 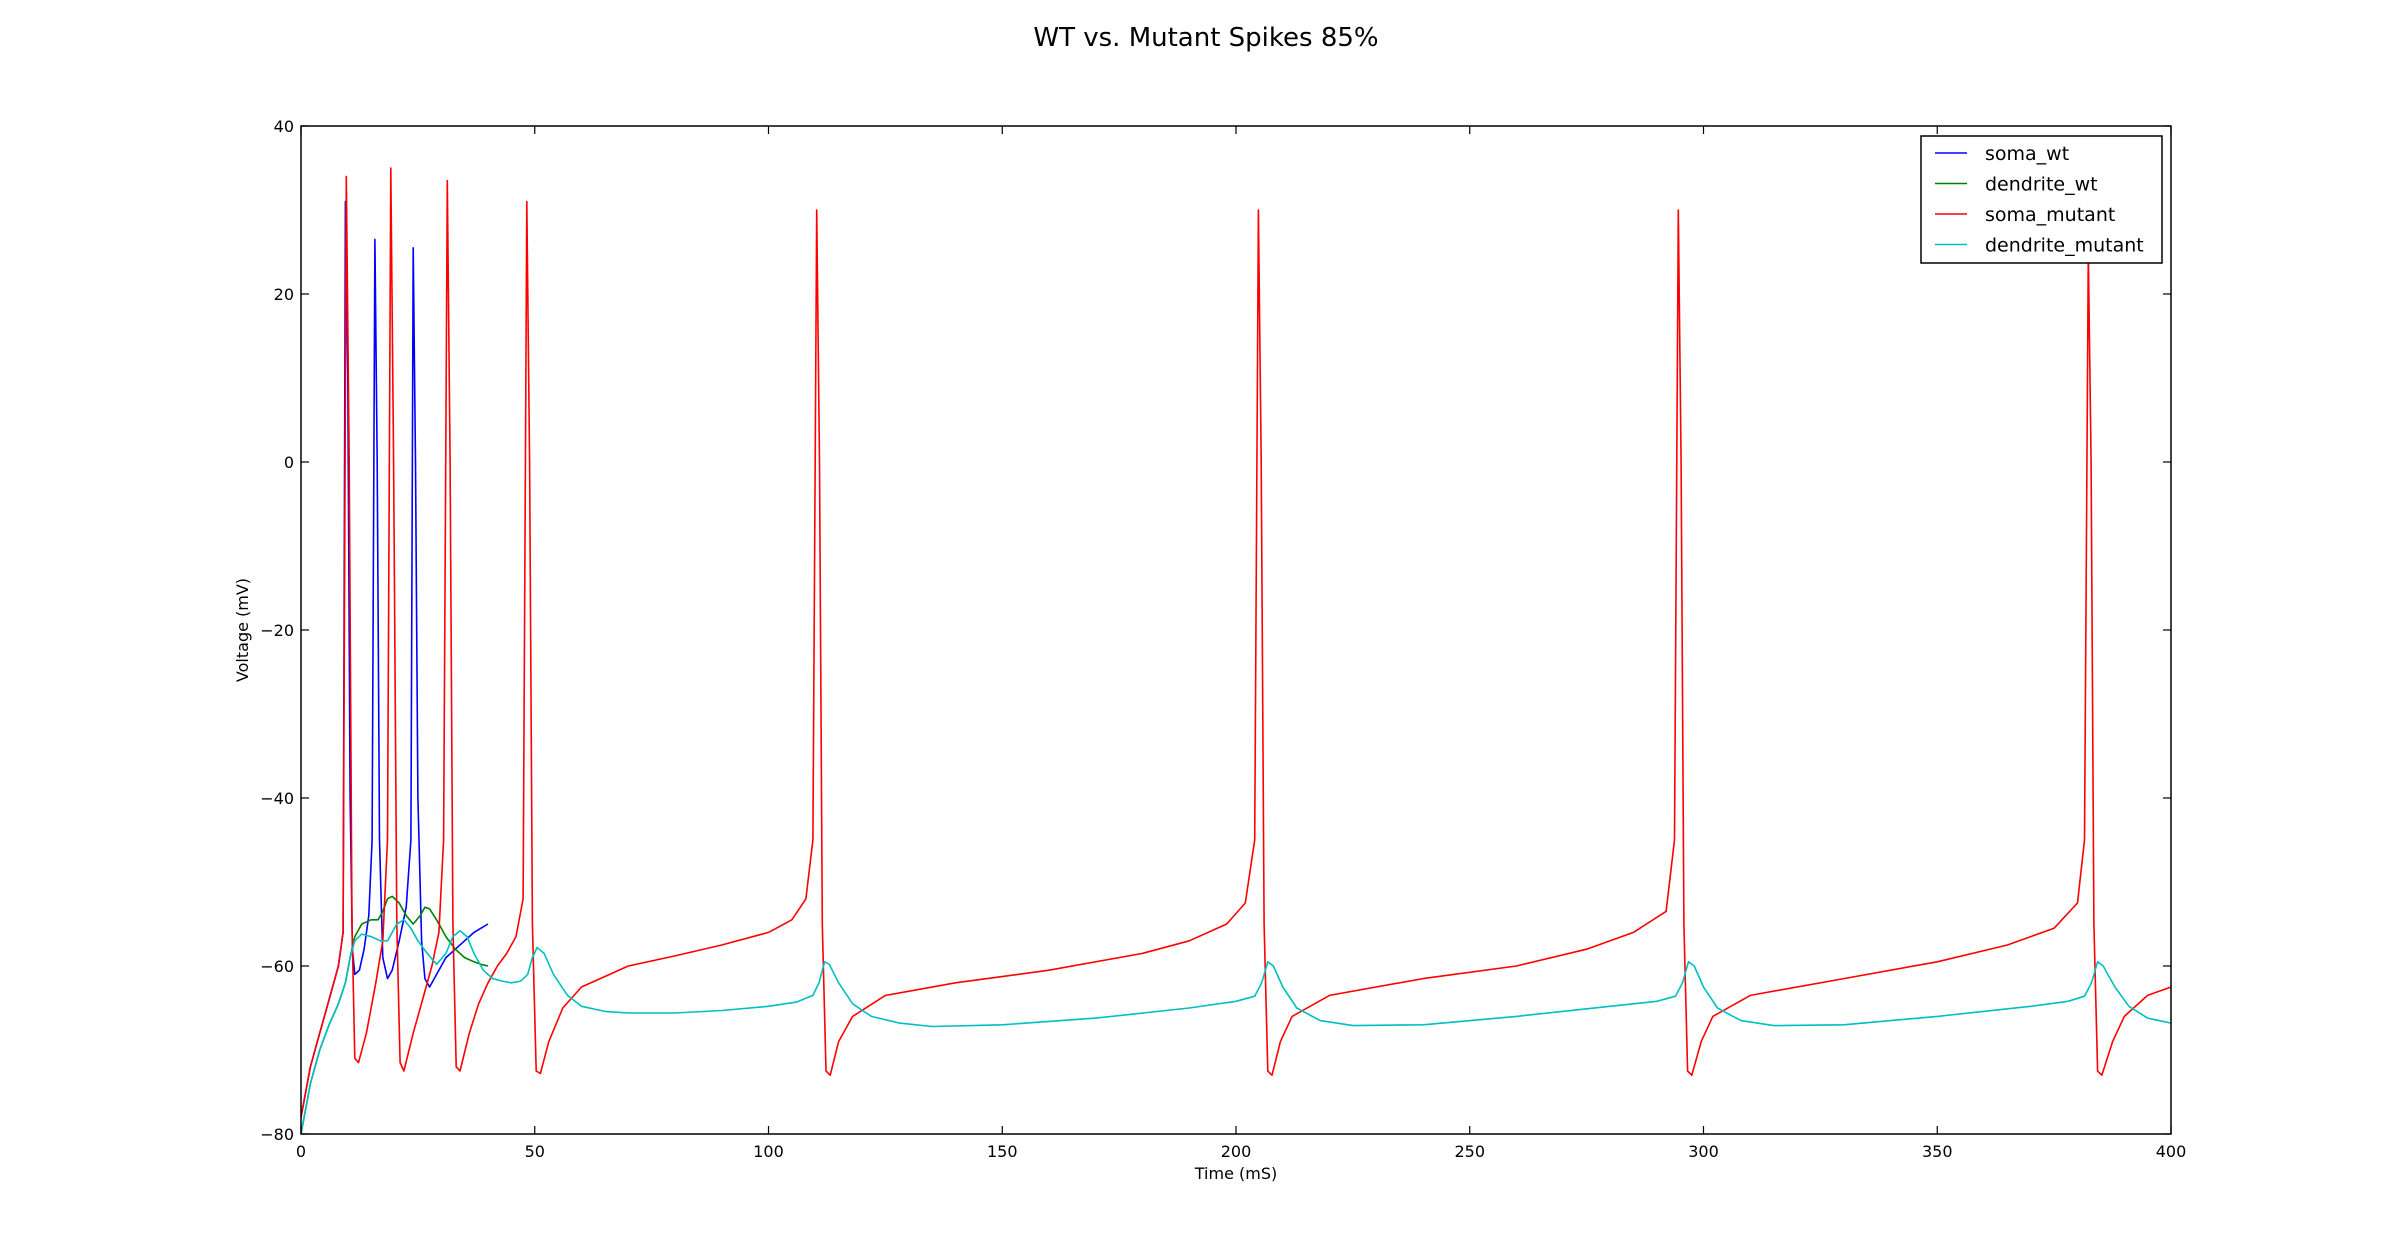 I want to click on x-tick-label: 300, so click(x=1703, y=1151).